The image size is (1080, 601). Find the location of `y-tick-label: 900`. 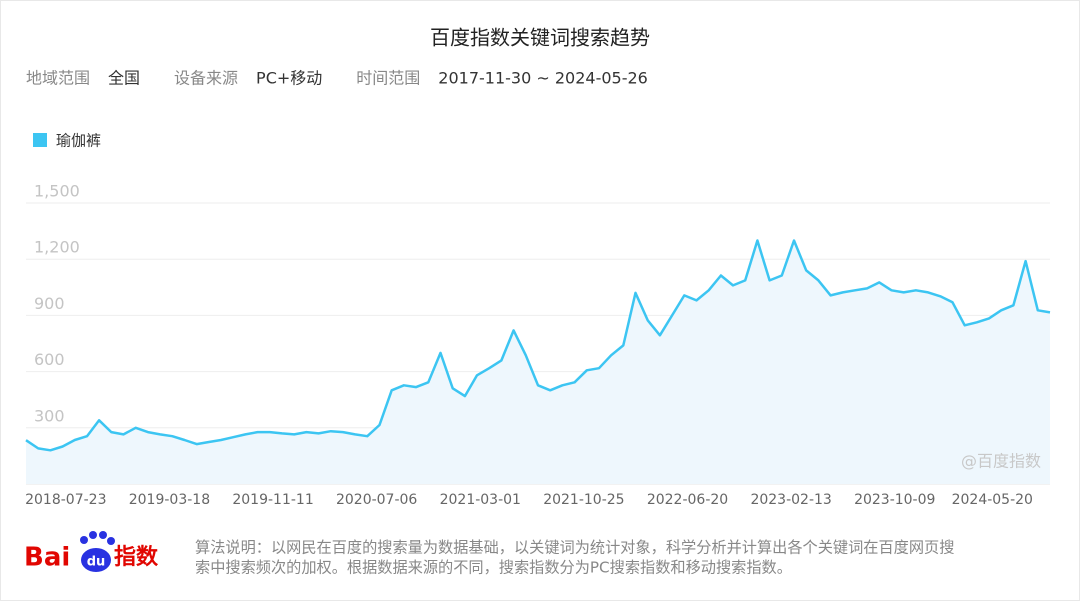

y-tick-label: 900 is located at coordinates (49, 303).